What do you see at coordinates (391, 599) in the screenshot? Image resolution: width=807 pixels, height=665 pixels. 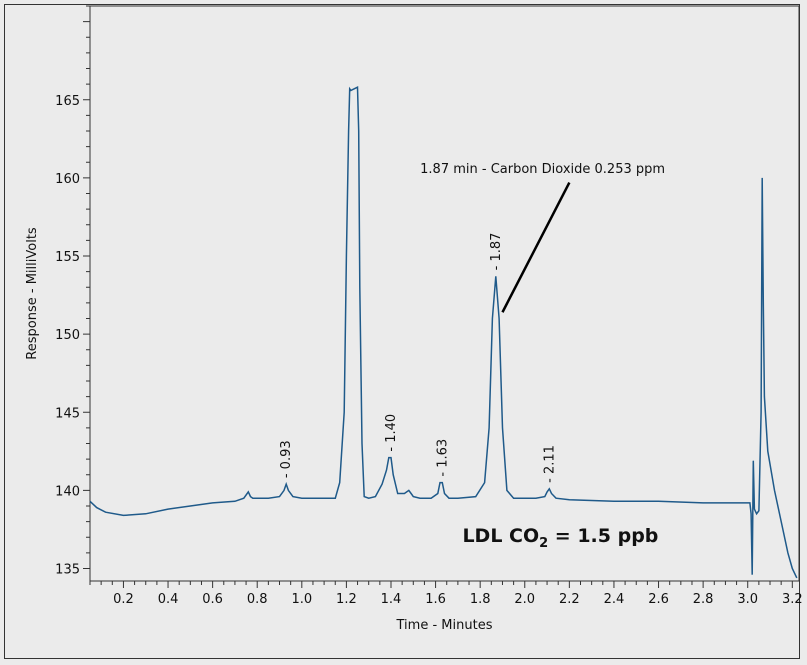 I see `x-tick-label: 1.4` at bounding box center [391, 599].